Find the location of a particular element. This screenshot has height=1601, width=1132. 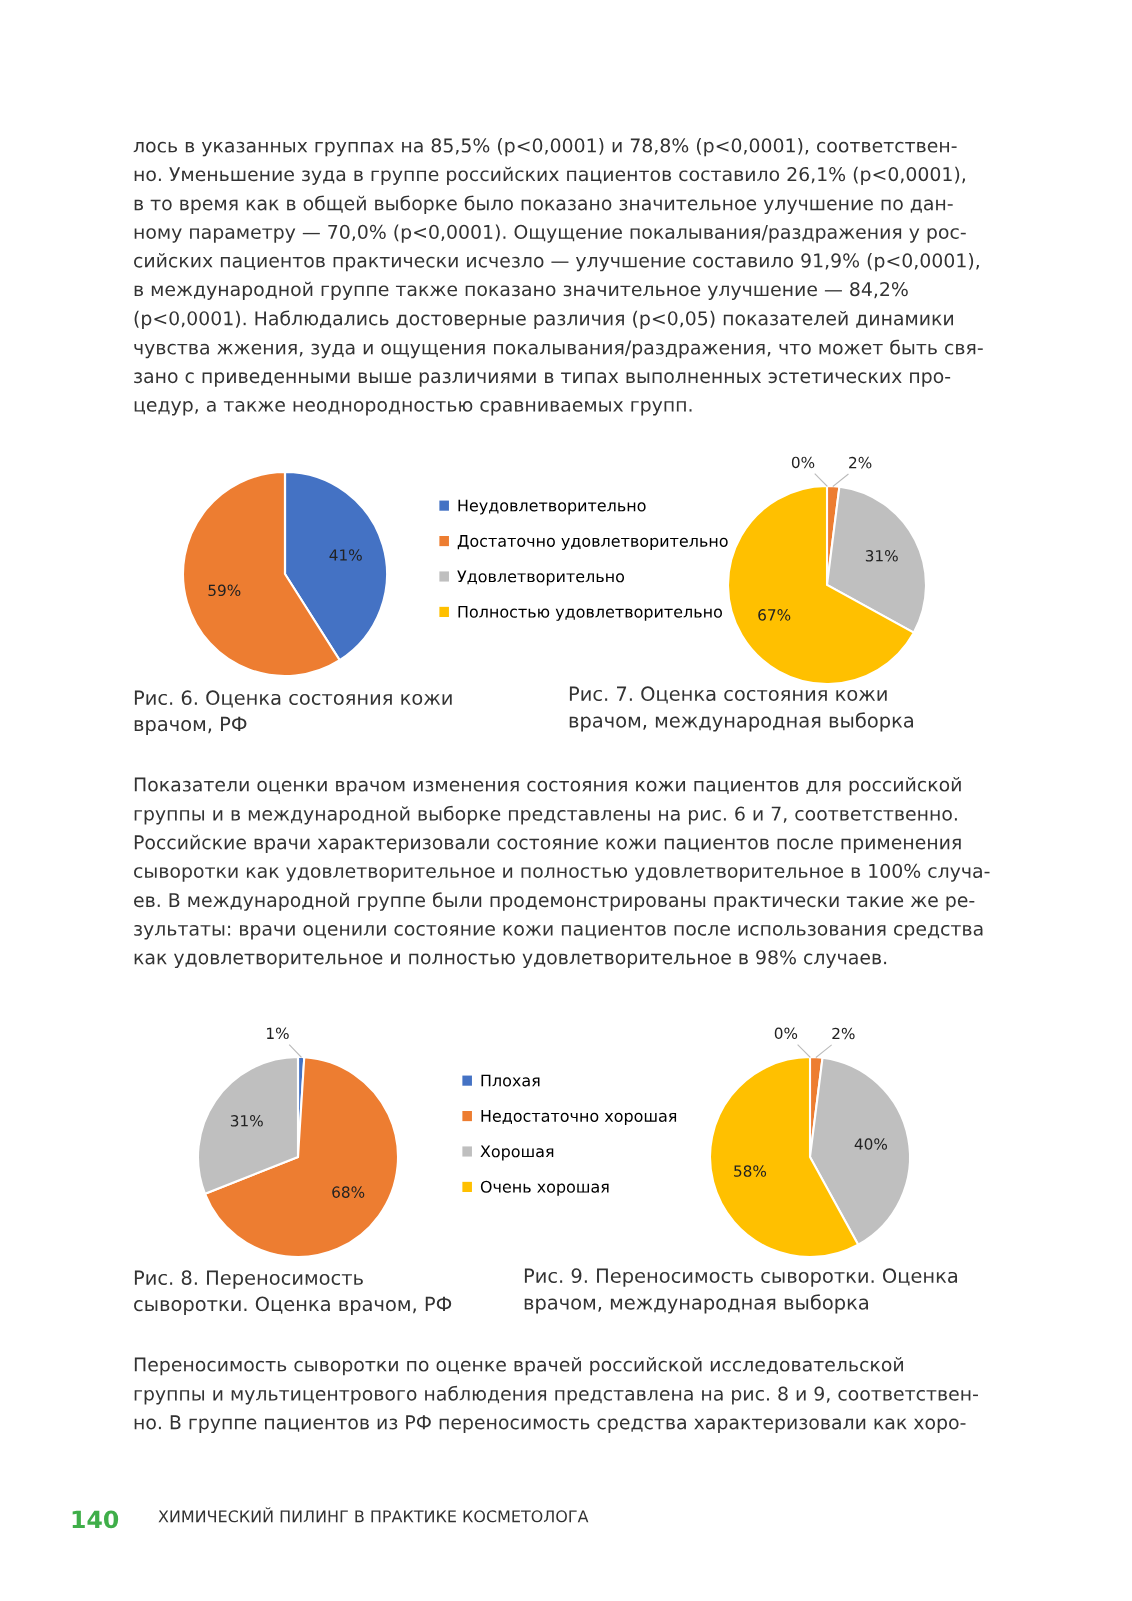

text: Рис. 8. Переносимость сыворотки. Оценка врачом, РФ is located at coordinates (293, 1293).